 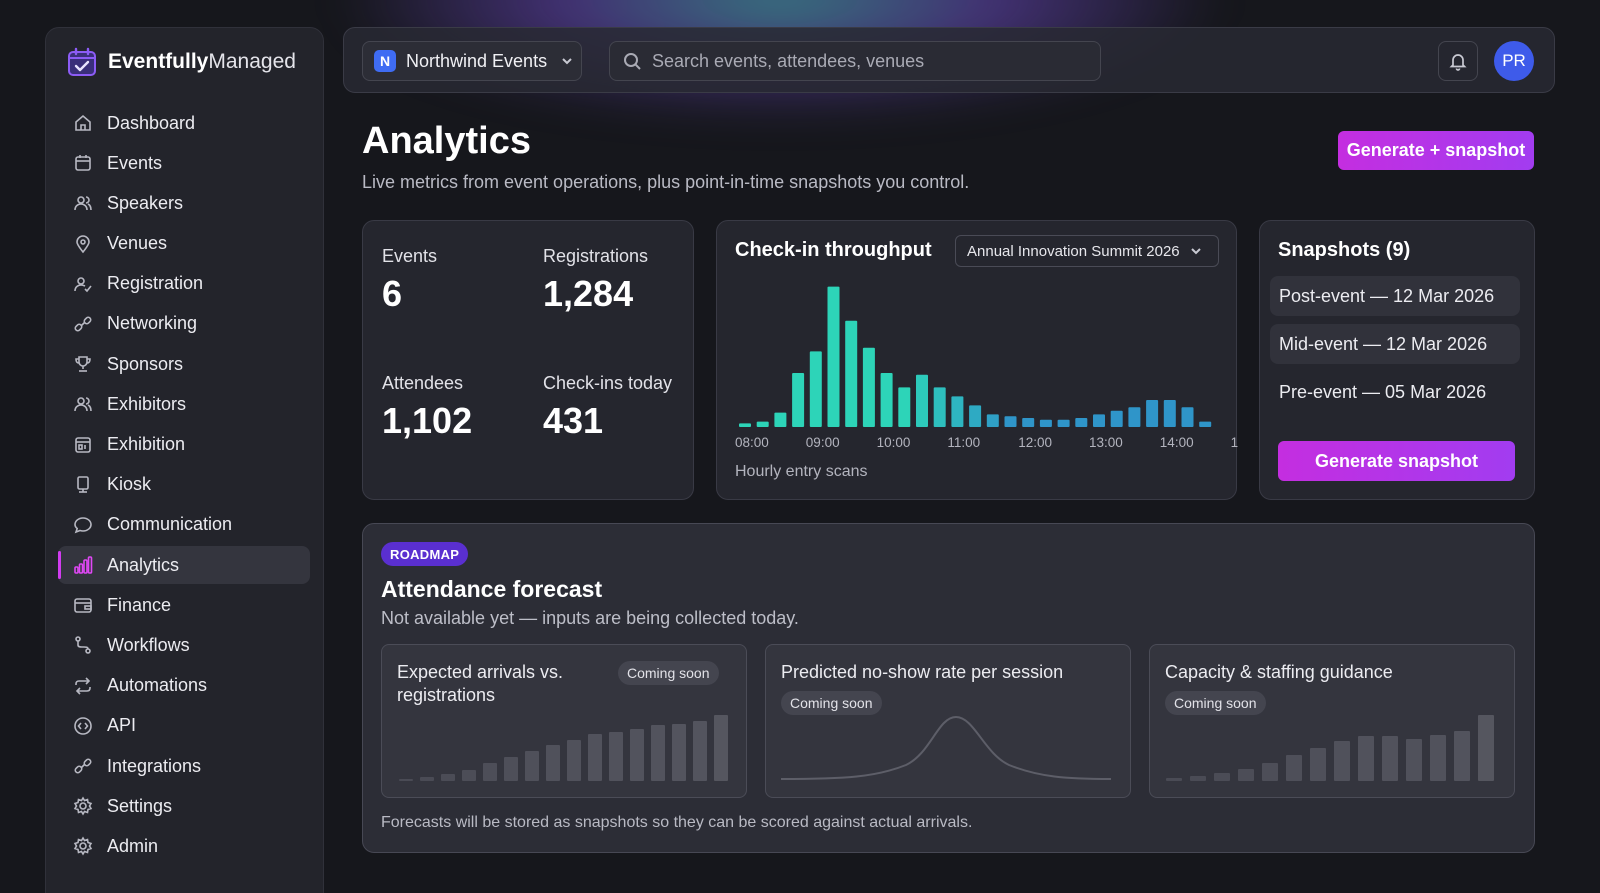 I want to click on sidebar-item-automations: Automations, so click(x=184, y=686).